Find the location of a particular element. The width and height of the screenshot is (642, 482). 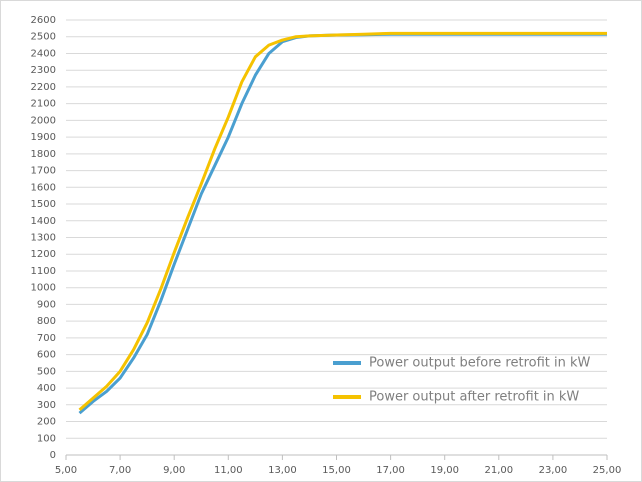

y-tick-label: 700 is located at coordinates (46, 338).